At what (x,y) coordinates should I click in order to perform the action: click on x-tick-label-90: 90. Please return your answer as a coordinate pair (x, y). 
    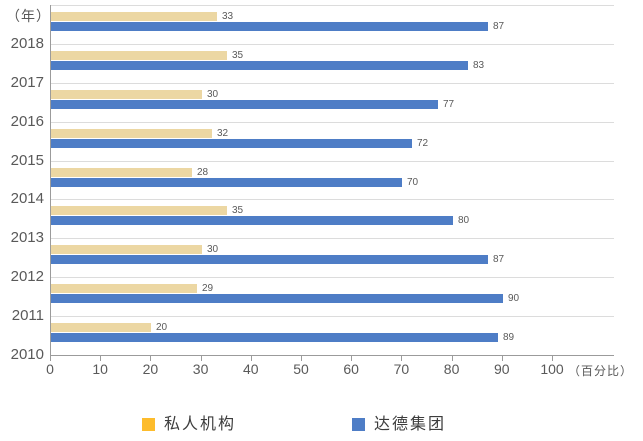
    Looking at the image, I should click on (502, 369).